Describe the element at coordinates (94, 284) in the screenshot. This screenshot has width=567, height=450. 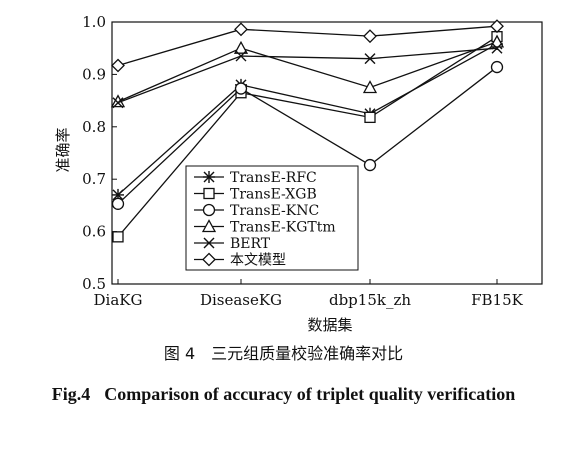
I see `y-tick-label: 0.5` at that location.